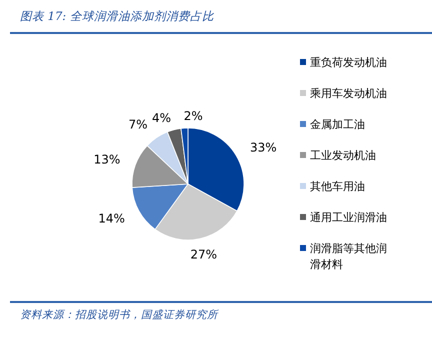  What do you see at coordinates (343, 155) in the screenshot?
I see `legend-label: 工业发动机油` at bounding box center [343, 155].